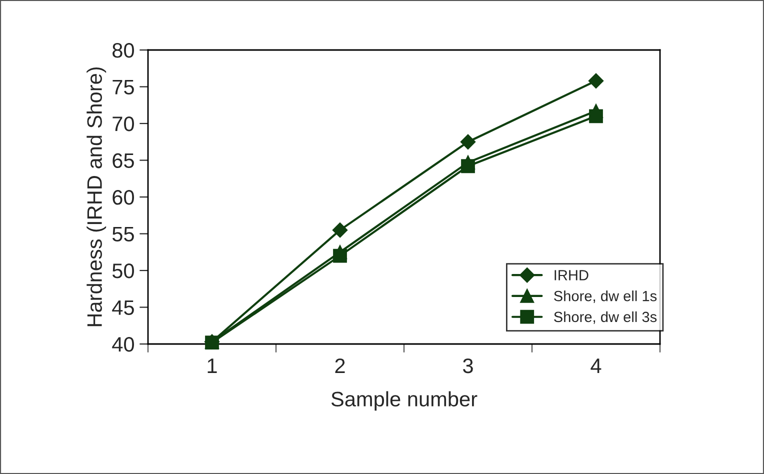 Image resolution: width=764 pixels, height=474 pixels. Describe the element at coordinates (123, 124) in the screenshot. I see `y-tick-label: 70` at that location.